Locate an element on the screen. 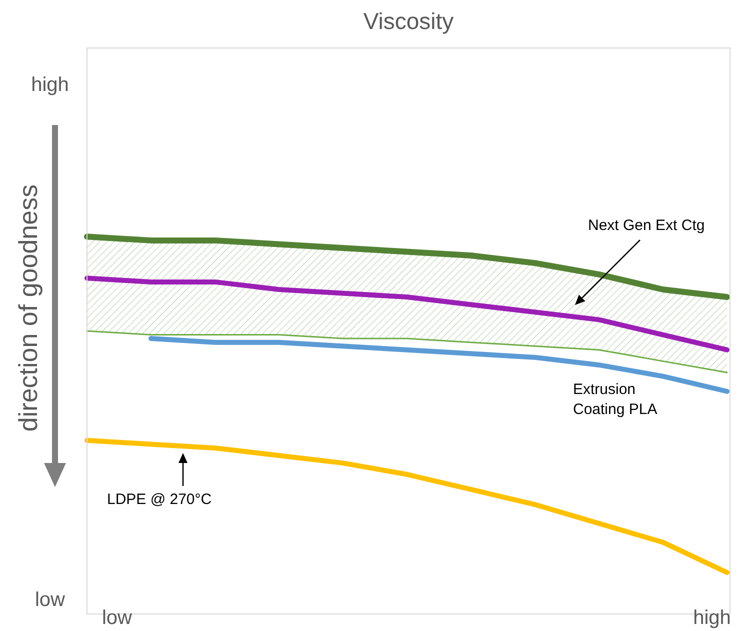  text: low is located at coordinates (50, 600).